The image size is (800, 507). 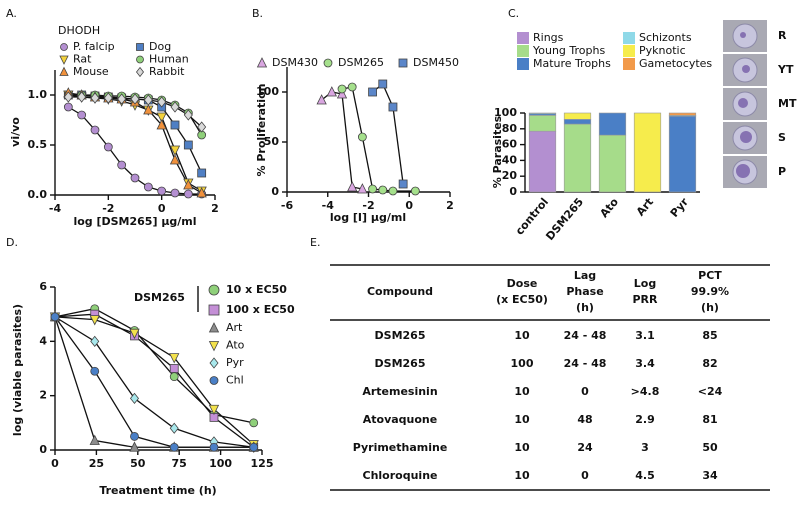 What do you see at coordinates (436, 62) in the screenshot?
I see `legend-label: DSM450` at bounding box center [436, 62].